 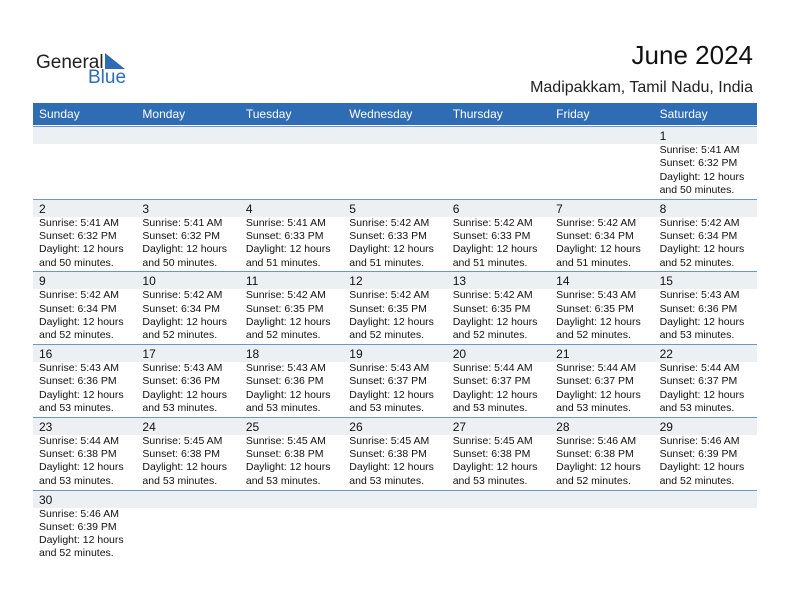 I want to click on sunset: Sunset: 6:37 PM, so click(x=491, y=381).